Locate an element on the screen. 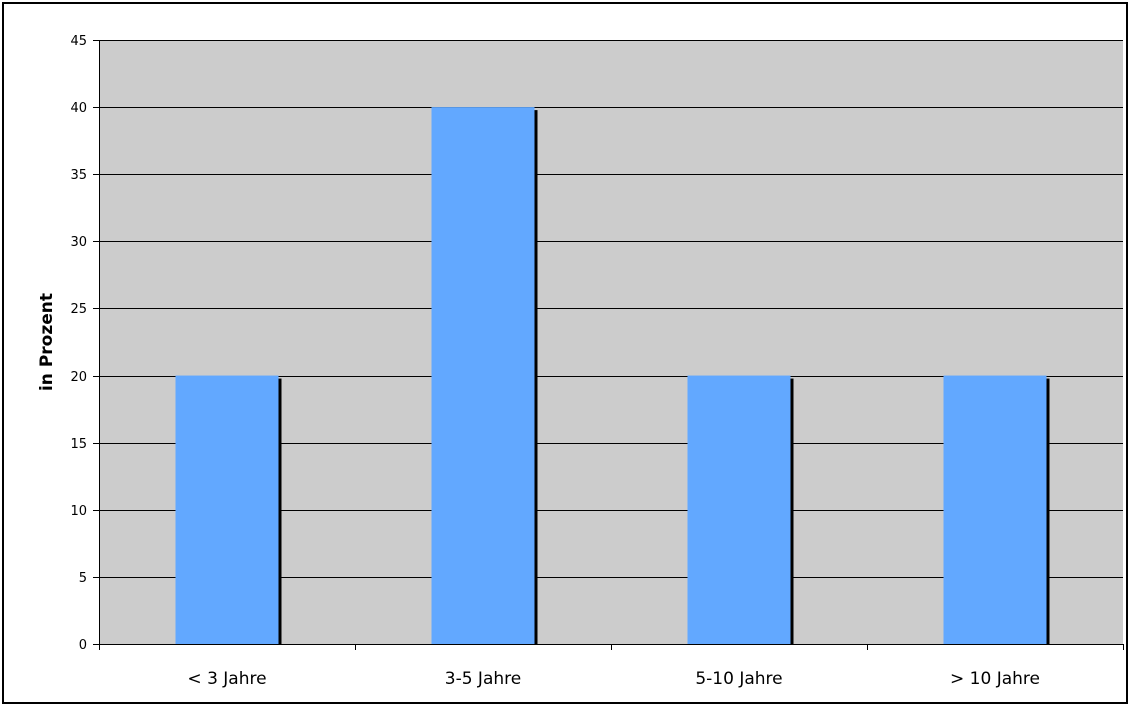 The height and width of the screenshot is (708, 1134). y-tick-label: 0 is located at coordinates (83, 645).